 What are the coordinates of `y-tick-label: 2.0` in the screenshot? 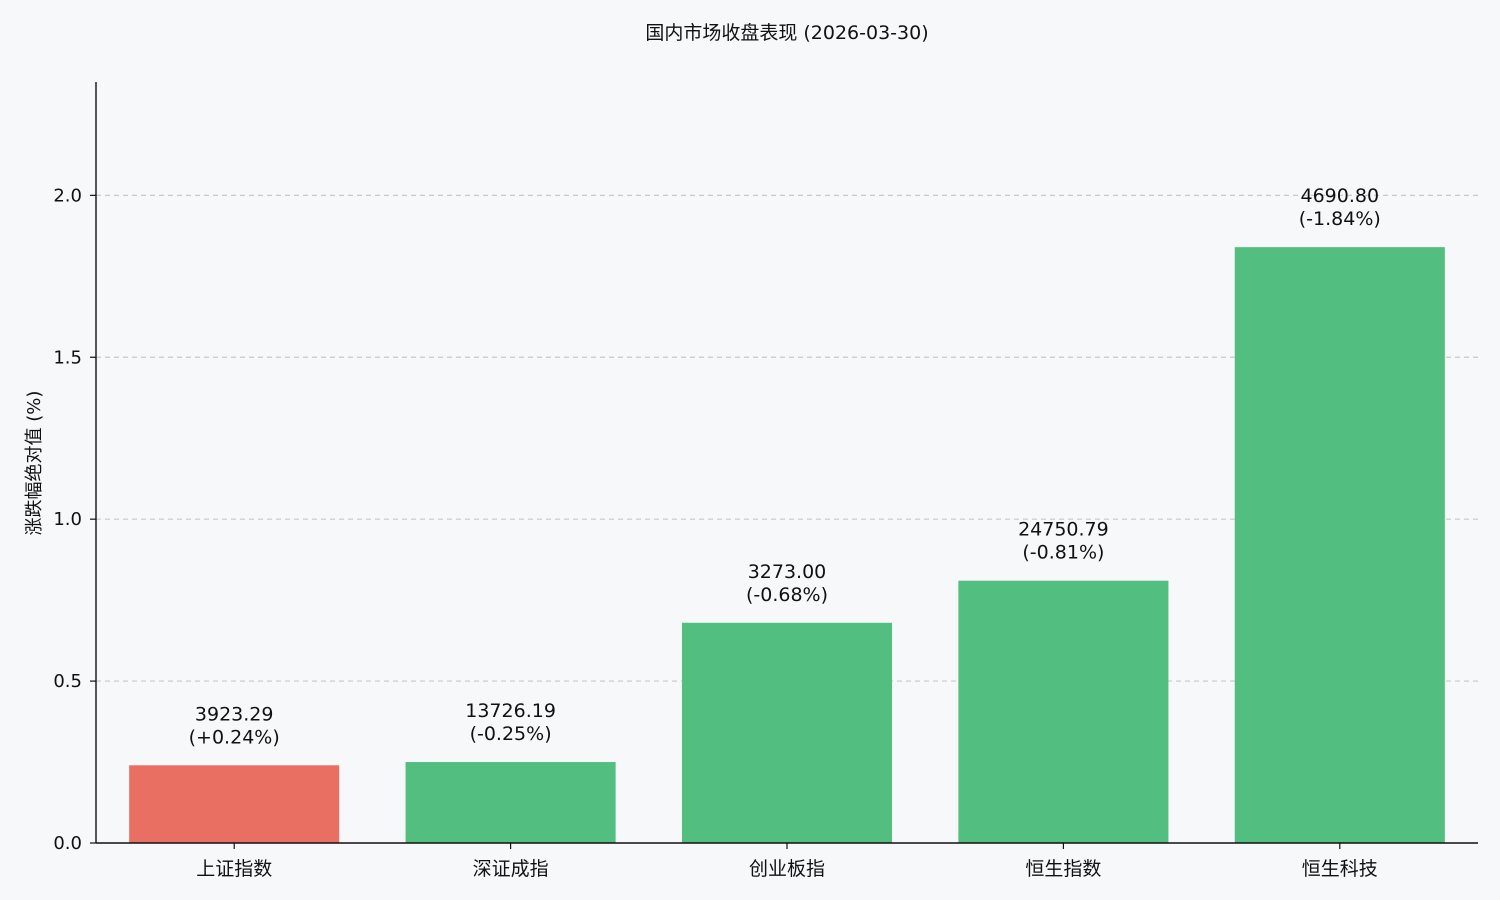 It's located at (67, 195).